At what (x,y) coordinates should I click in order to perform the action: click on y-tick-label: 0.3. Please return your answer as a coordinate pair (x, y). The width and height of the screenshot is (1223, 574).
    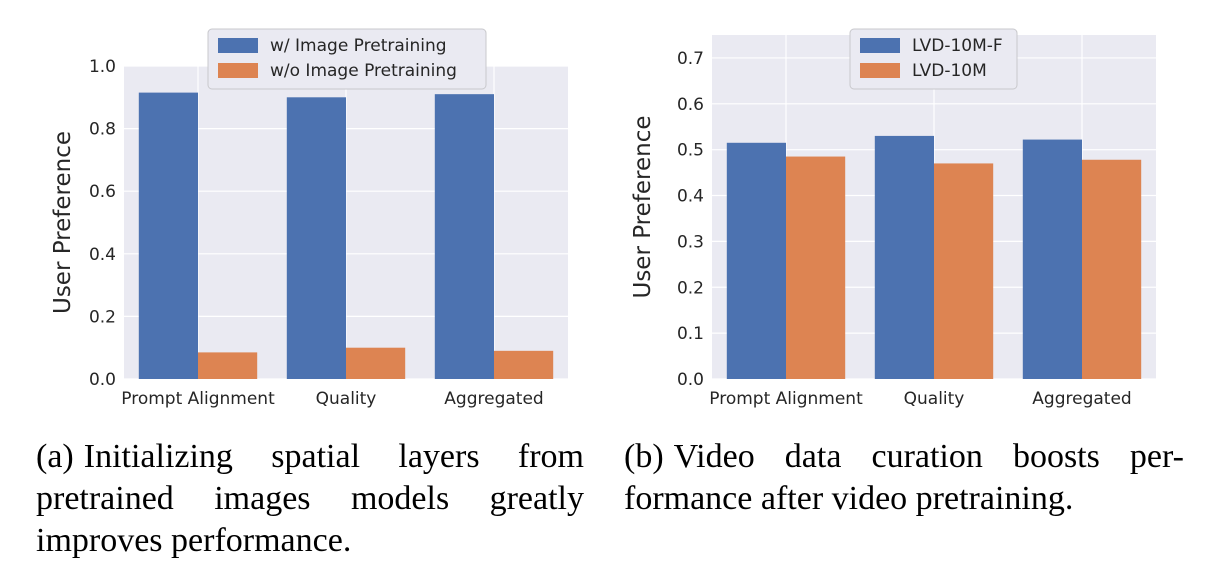
    Looking at the image, I should click on (690, 242).